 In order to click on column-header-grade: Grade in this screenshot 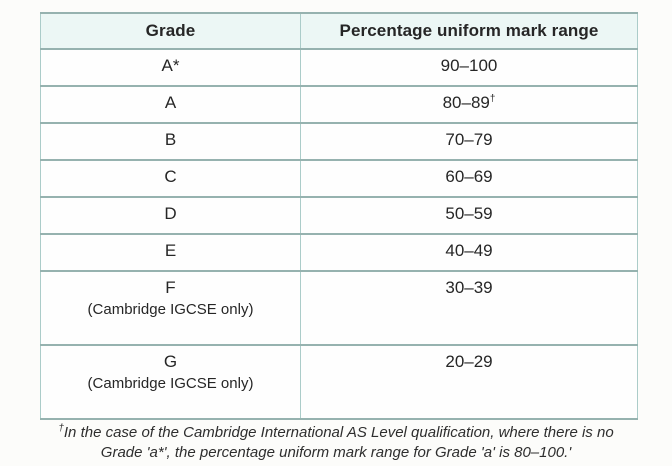, I will do `click(170, 31)`.